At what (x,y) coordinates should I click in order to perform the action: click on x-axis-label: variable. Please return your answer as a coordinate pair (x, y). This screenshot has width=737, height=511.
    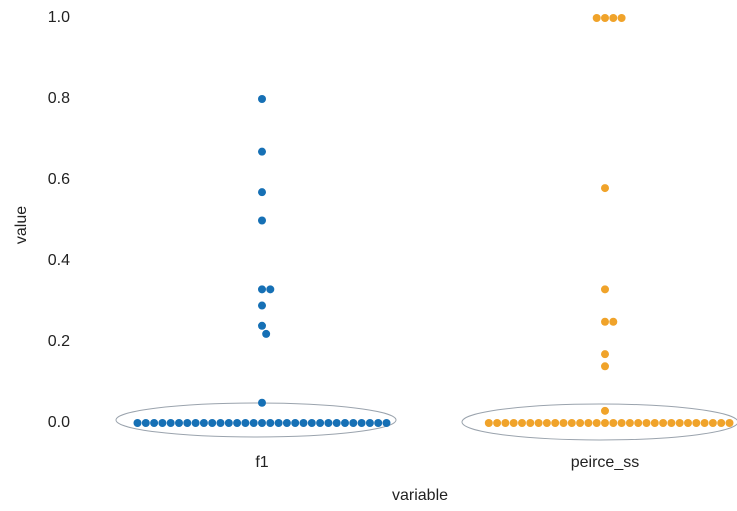
    Looking at the image, I should click on (420, 495).